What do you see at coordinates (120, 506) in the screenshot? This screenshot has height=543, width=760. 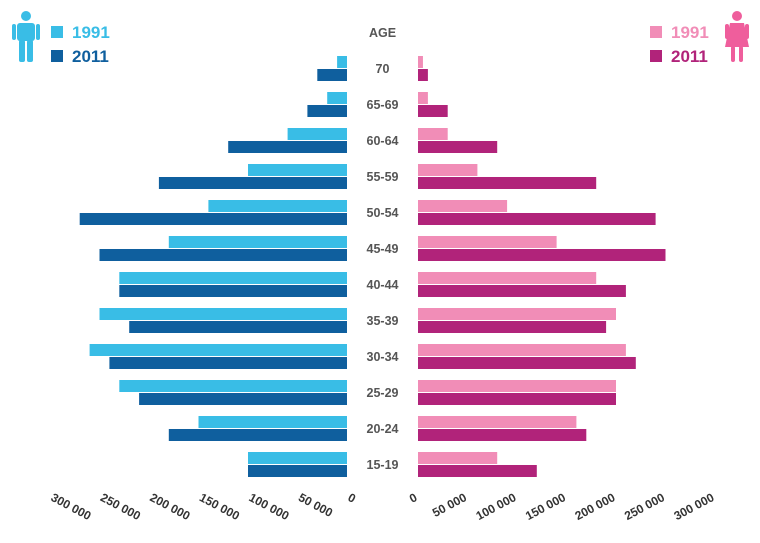 I see `tick-label-left: 250 000` at bounding box center [120, 506].